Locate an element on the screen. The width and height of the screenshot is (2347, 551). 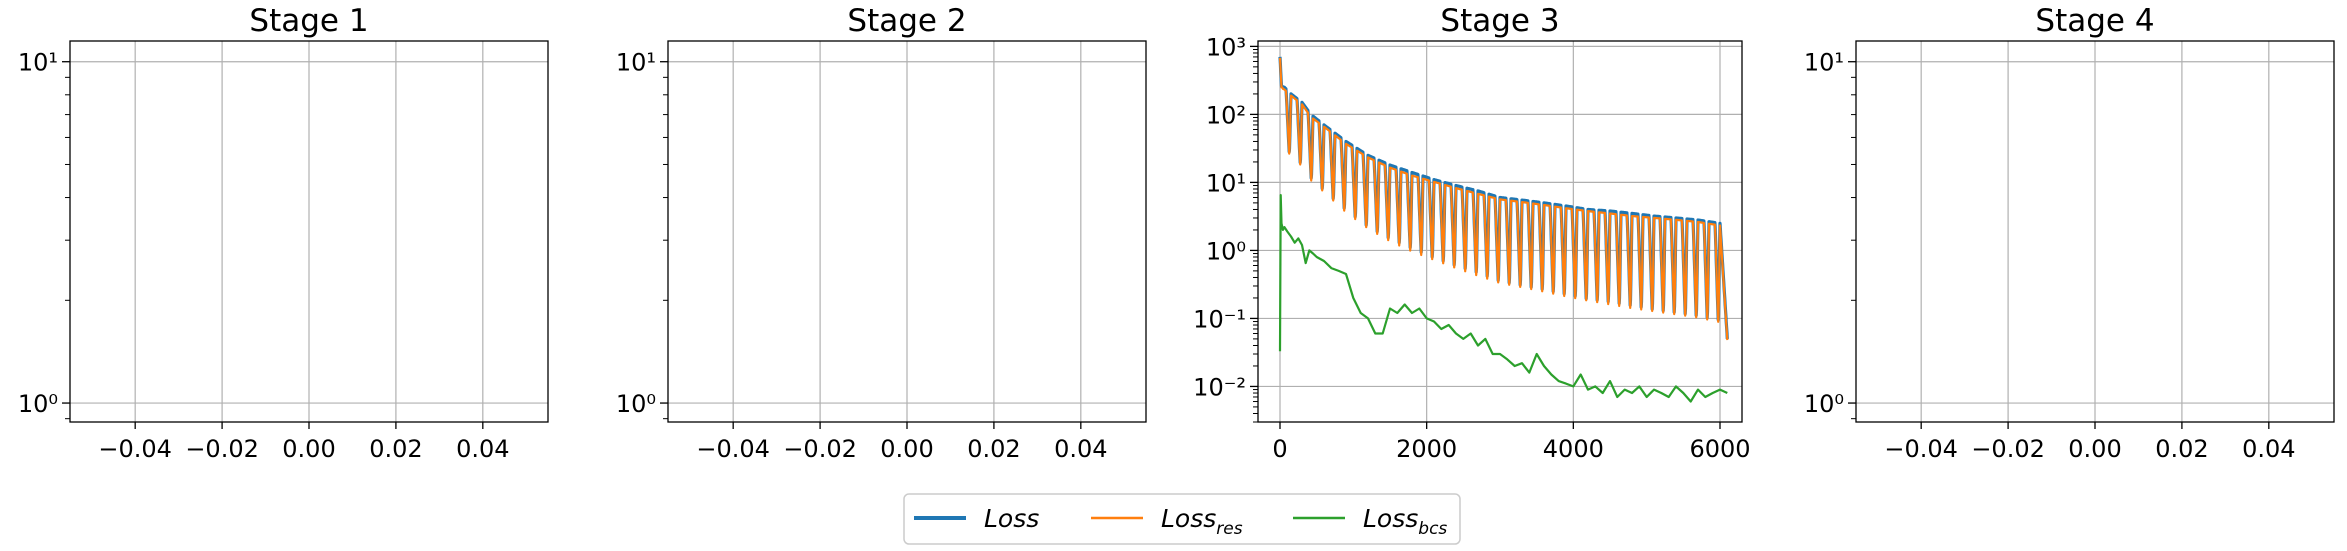
legend: Loss Lossres Lossbcs is located at coordinates (1182, 519).